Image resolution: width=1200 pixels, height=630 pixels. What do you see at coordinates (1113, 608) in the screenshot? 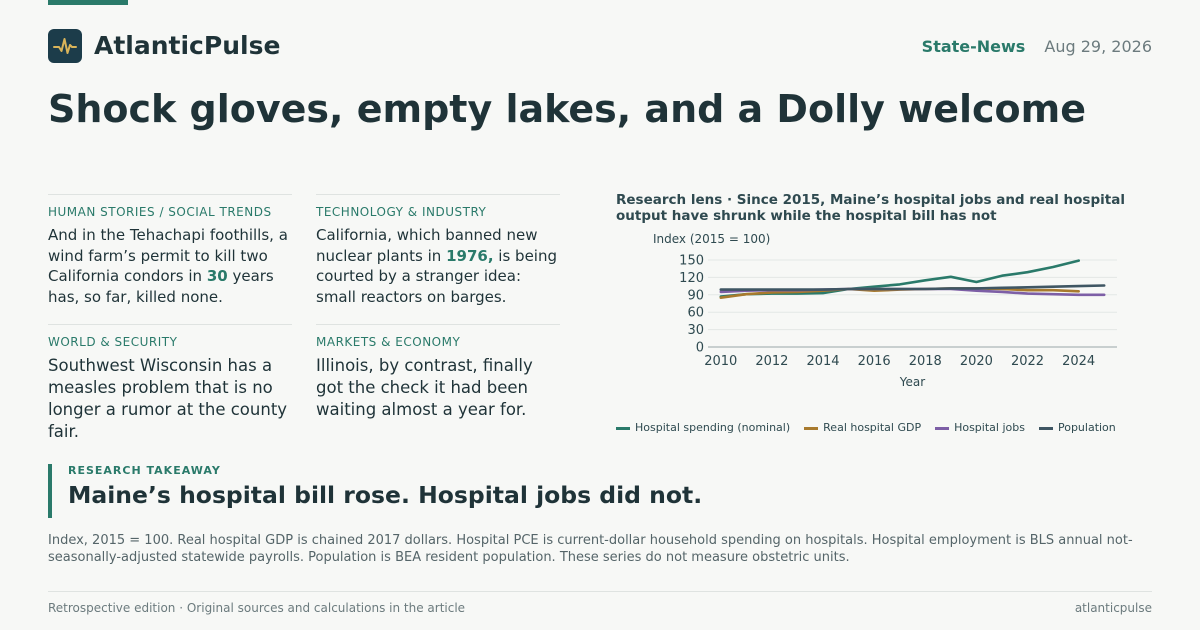
I see `footer-site: atlanticpulse` at bounding box center [1113, 608].